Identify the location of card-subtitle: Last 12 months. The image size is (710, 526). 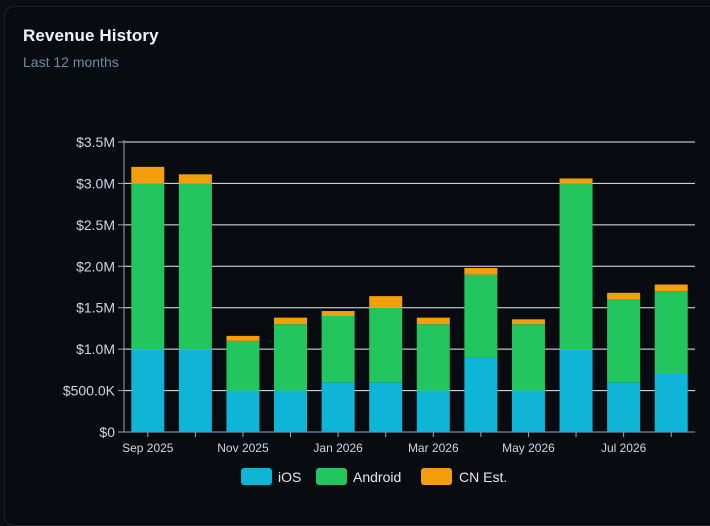
(71, 62).